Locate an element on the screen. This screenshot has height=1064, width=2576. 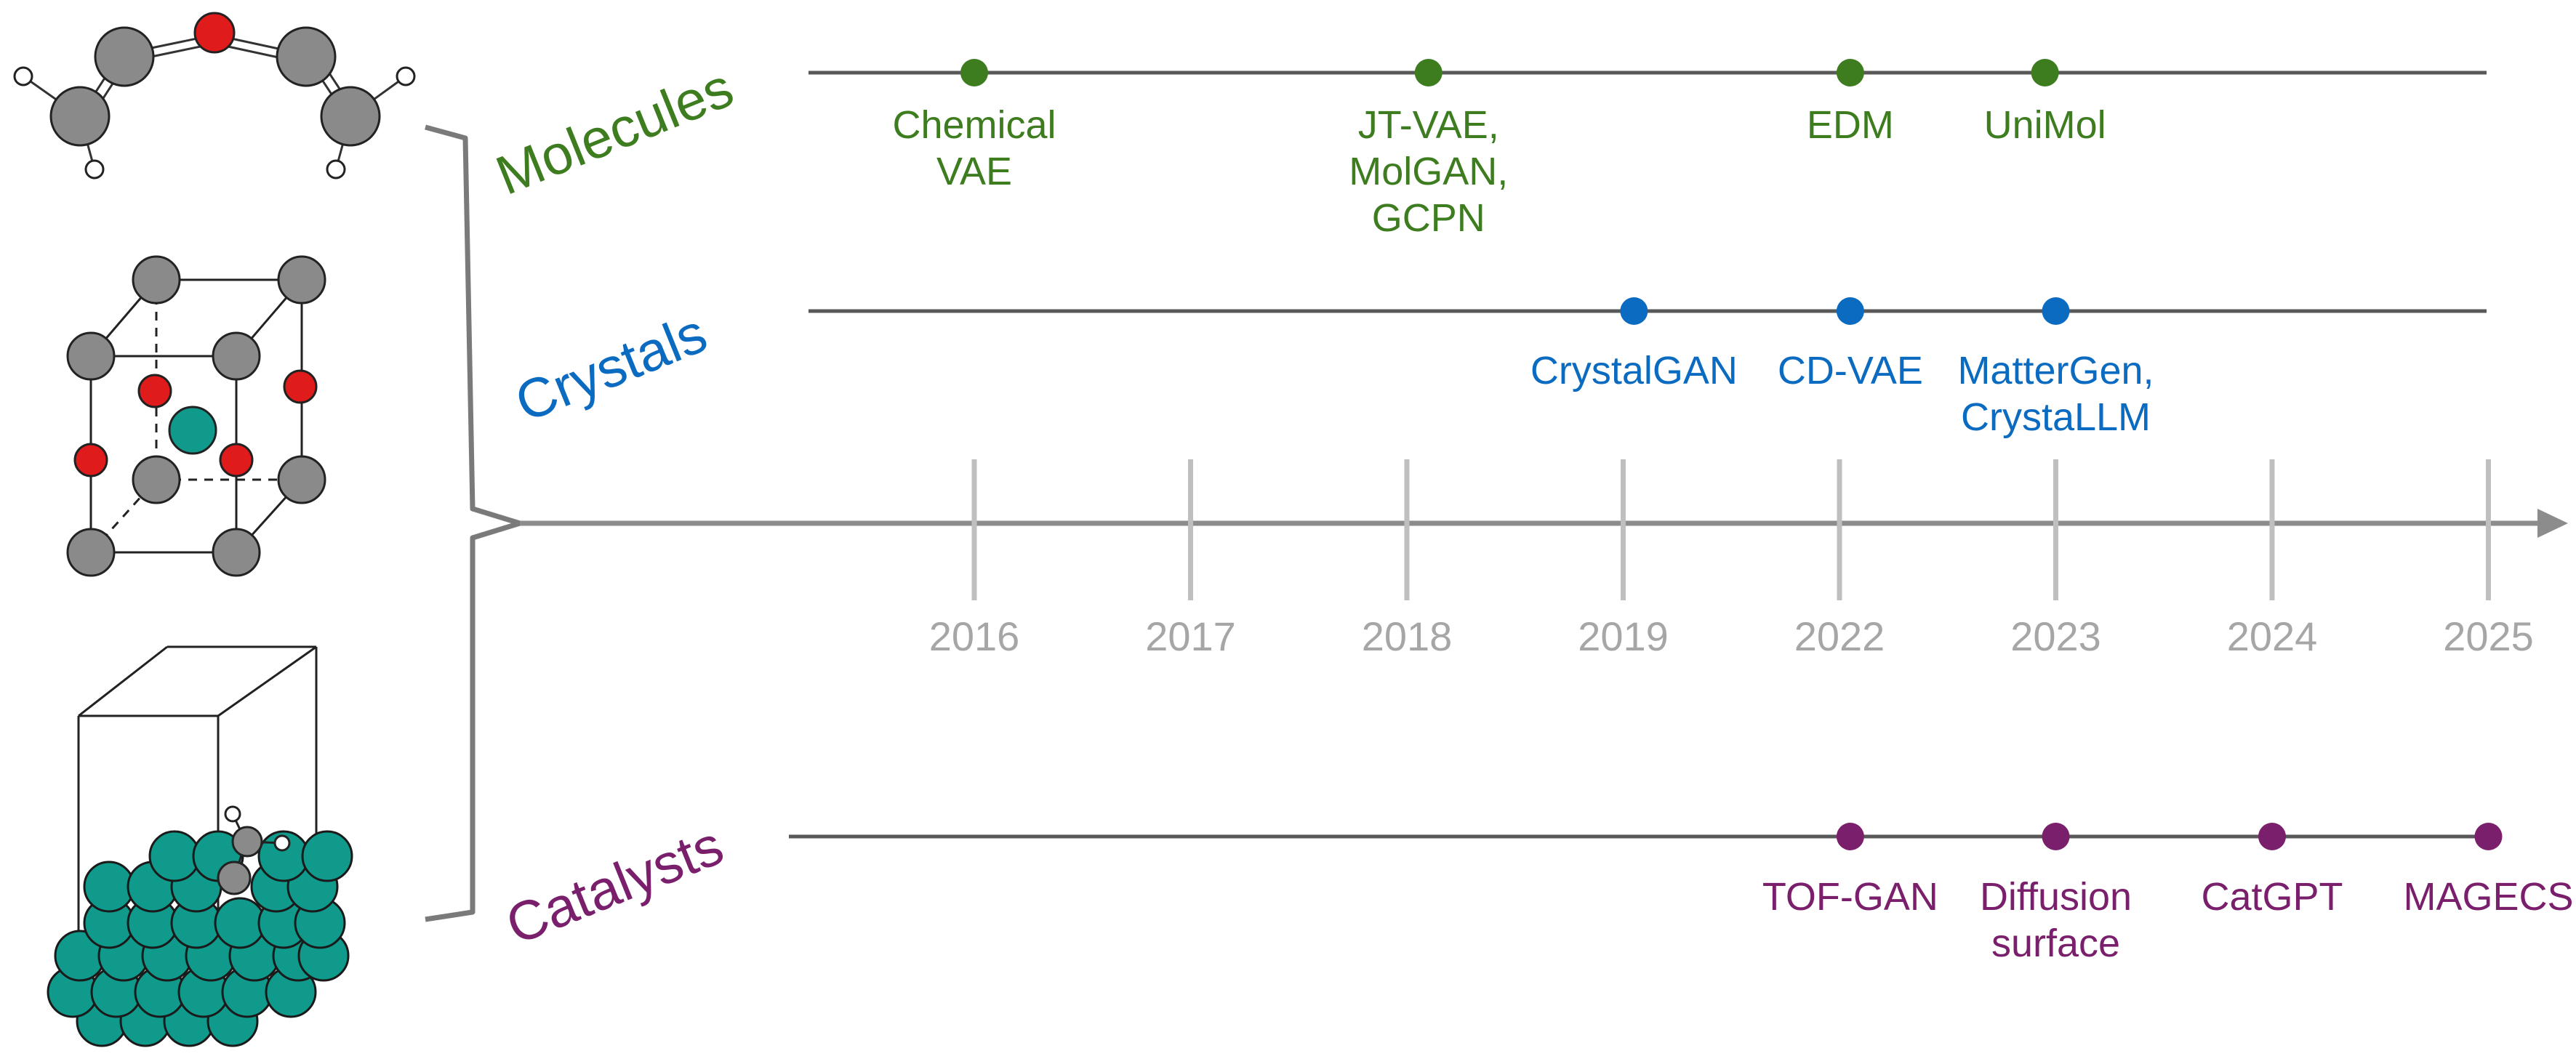
event-catalysts: MAGECS is located at coordinates (2488, 871).